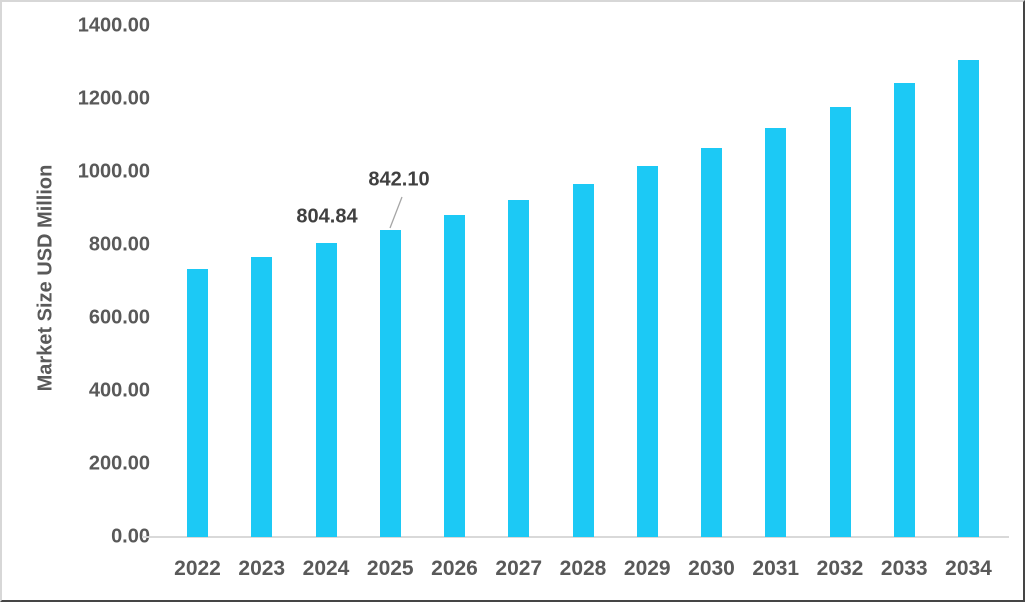 Image resolution: width=1025 pixels, height=602 pixels. I want to click on y-tick-1400.00: 1400.00, so click(113, 25).